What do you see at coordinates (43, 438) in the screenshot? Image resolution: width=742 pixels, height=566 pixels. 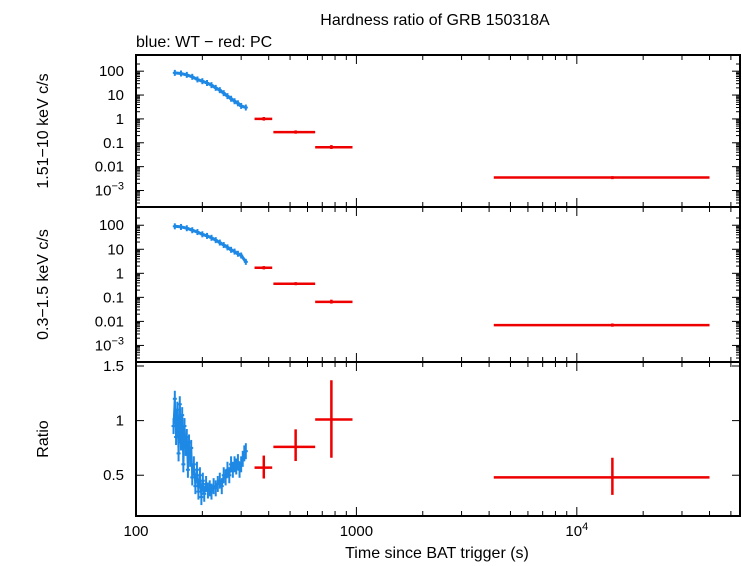 I see `y-axis-label-3: Ratio` at bounding box center [43, 438].